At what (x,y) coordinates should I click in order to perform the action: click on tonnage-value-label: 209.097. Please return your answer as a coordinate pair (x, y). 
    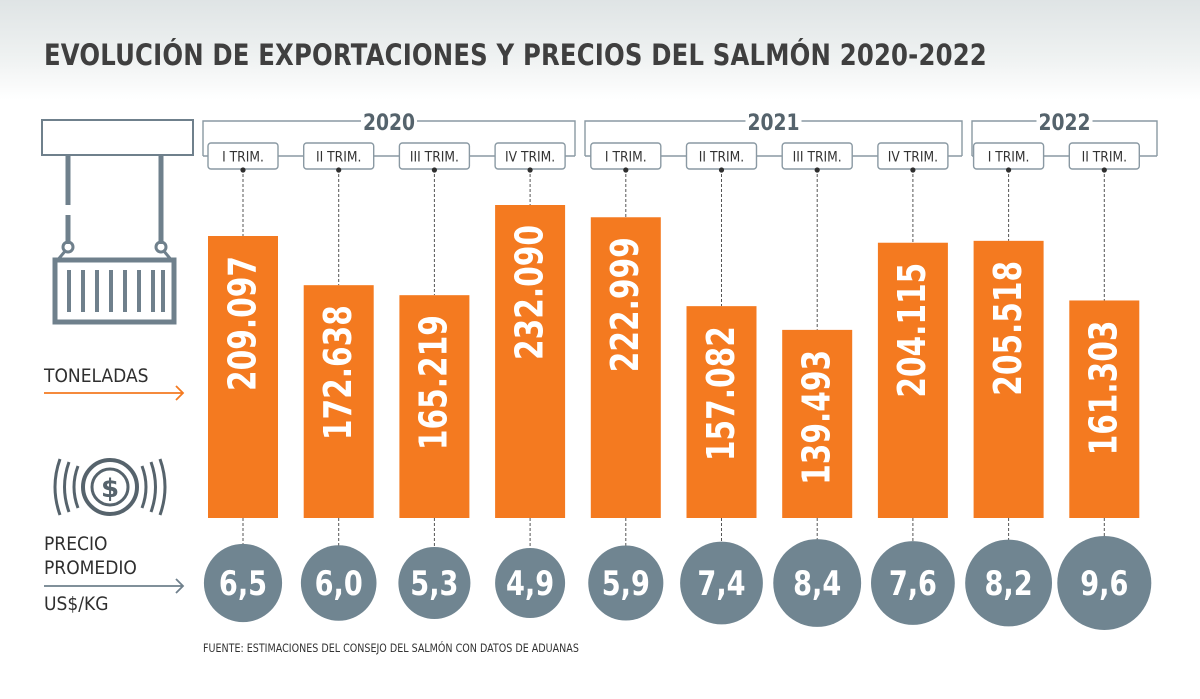
    Looking at the image, I should click on (243, 323).